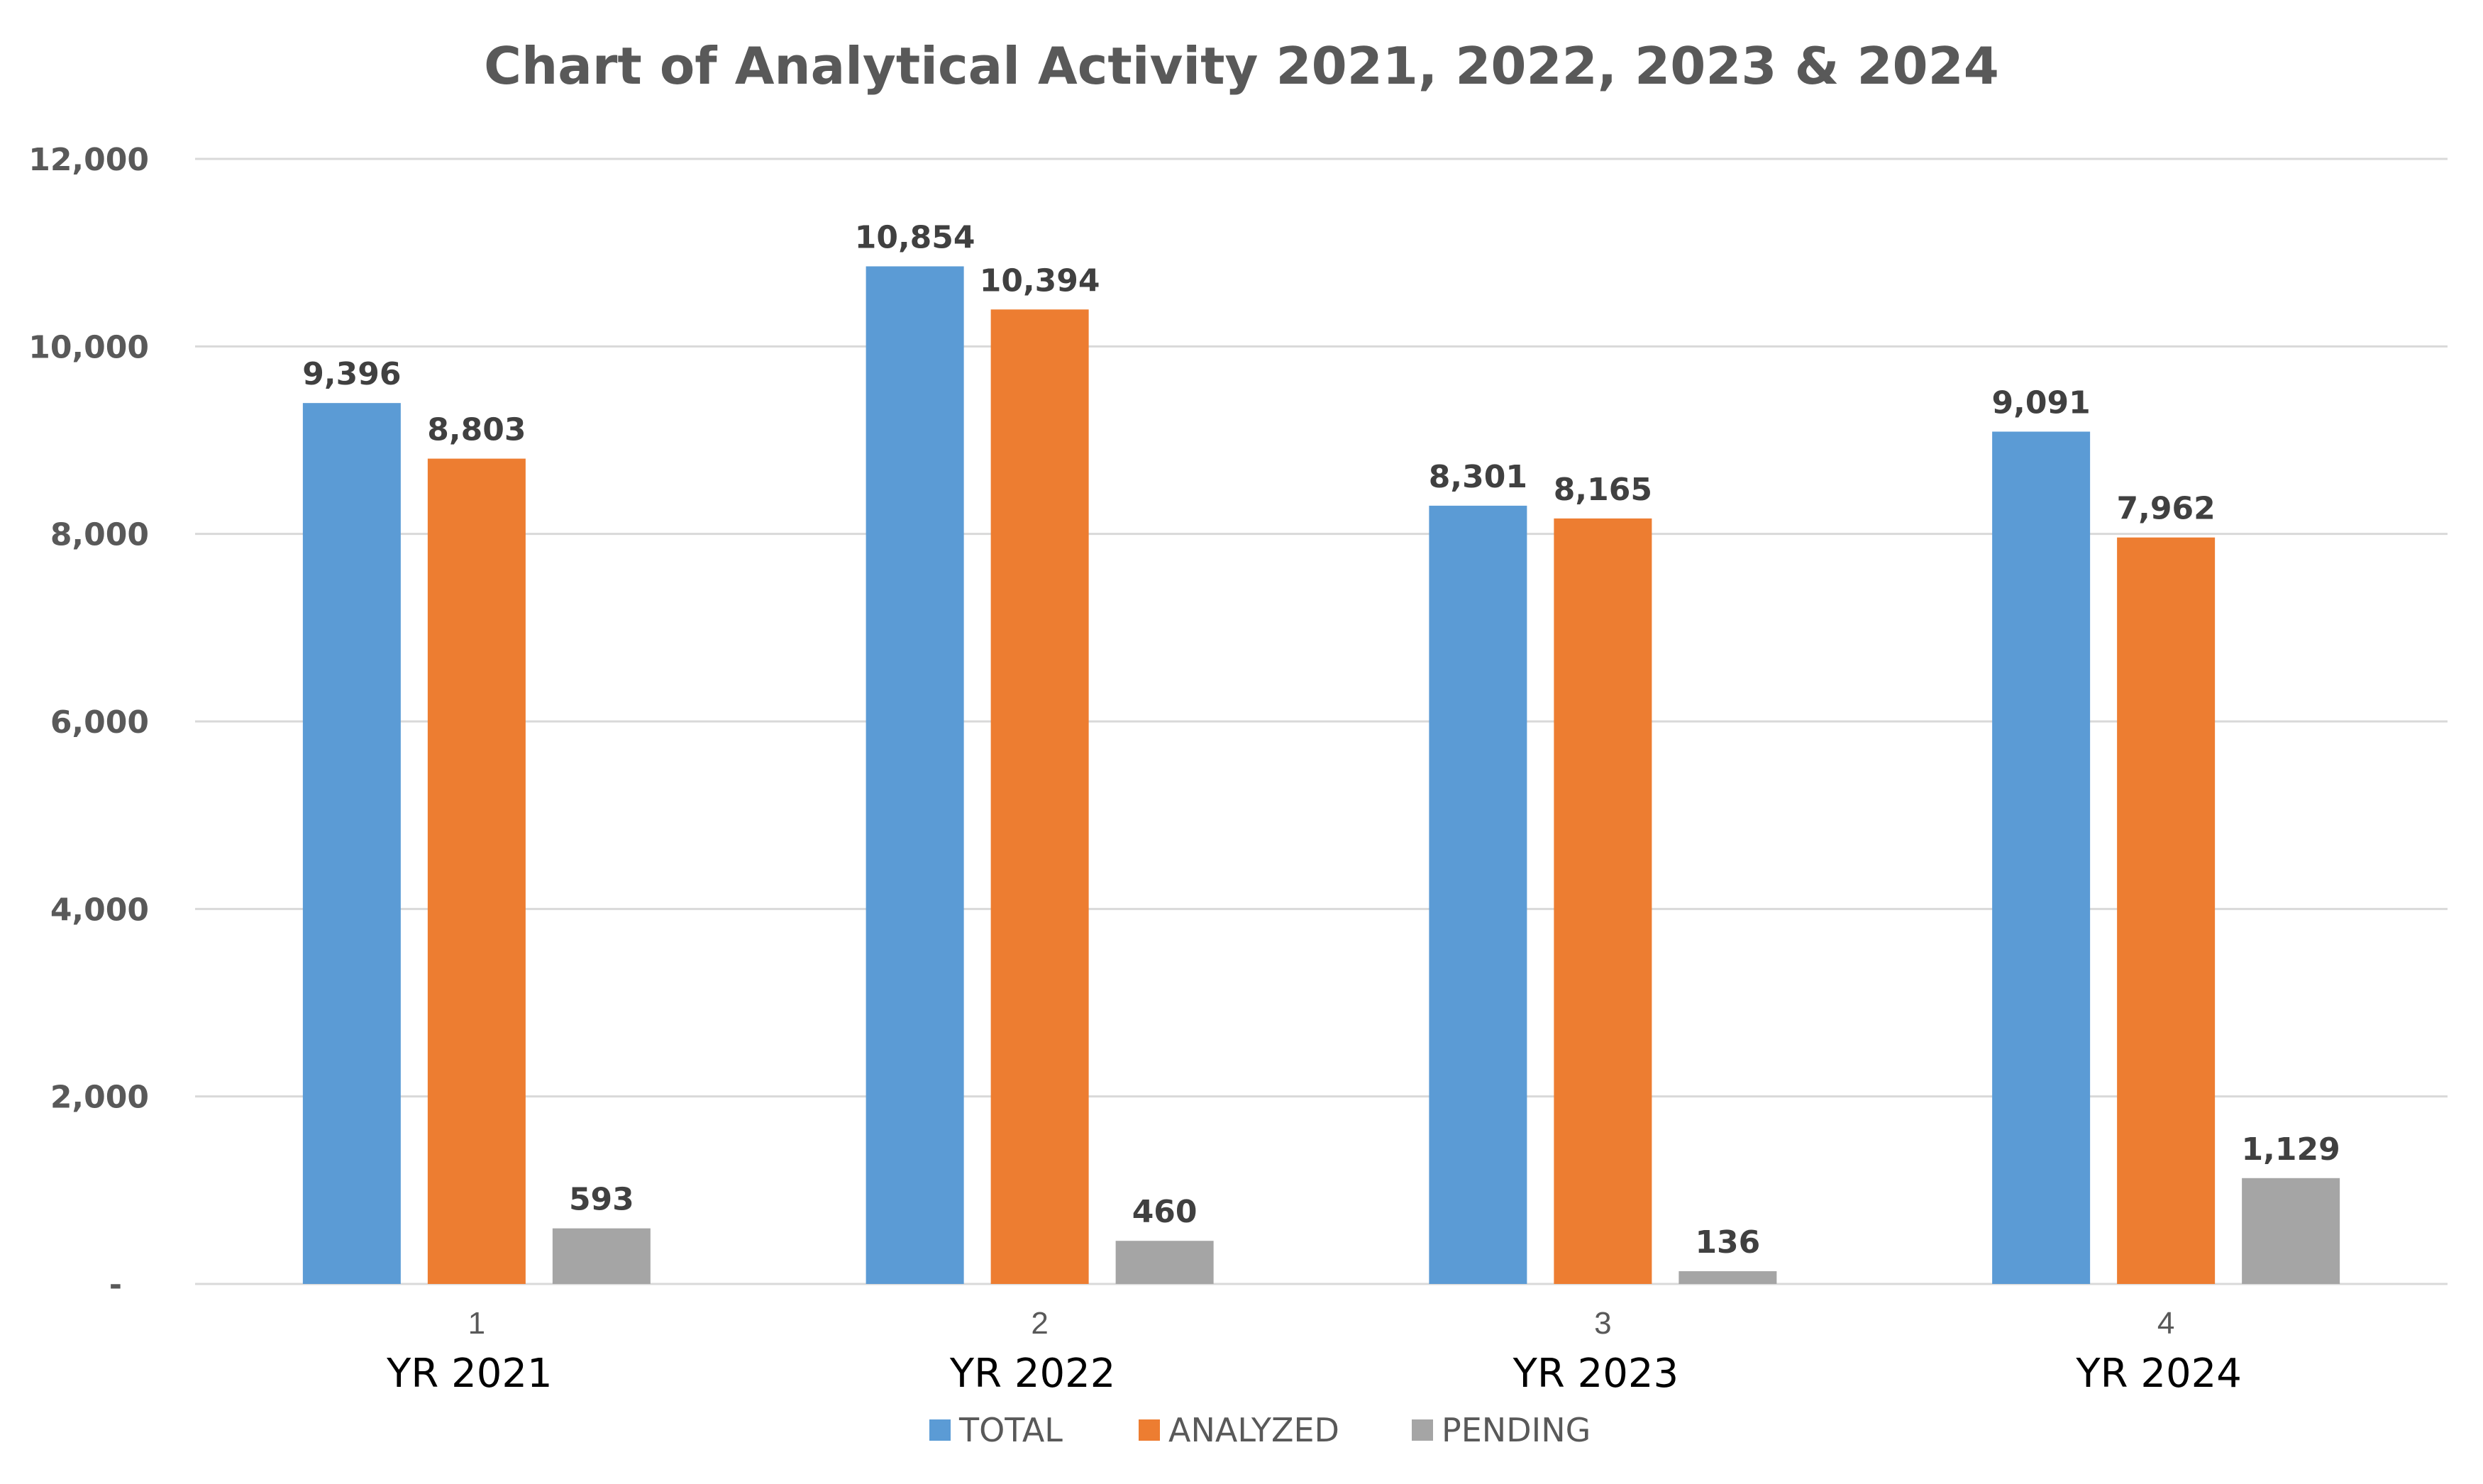 The image size is (2483, 1484). I want to click on legend-swatch-pending, so click(1422, 1430).